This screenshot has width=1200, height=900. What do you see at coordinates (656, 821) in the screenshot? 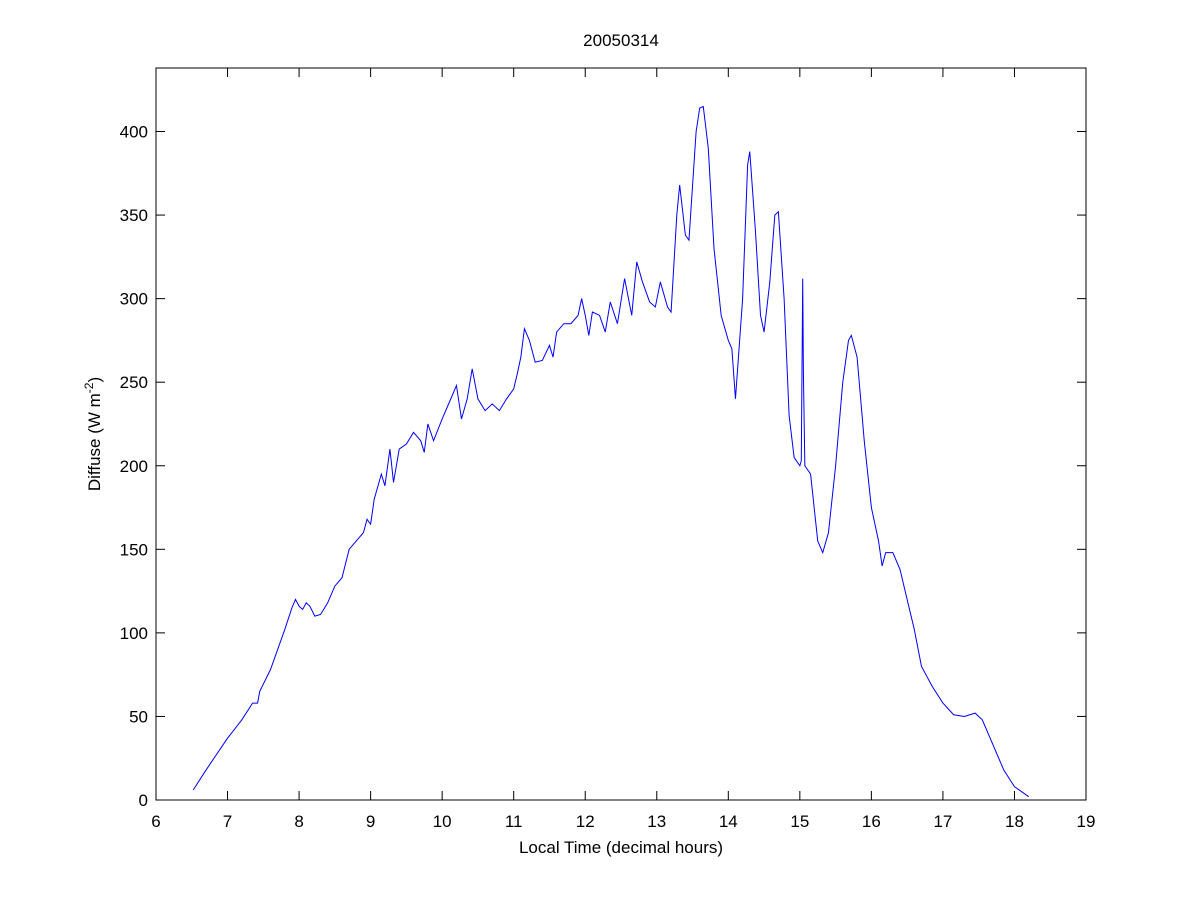
I see `x-tick-label: 13` at bounding box center [656, 821].